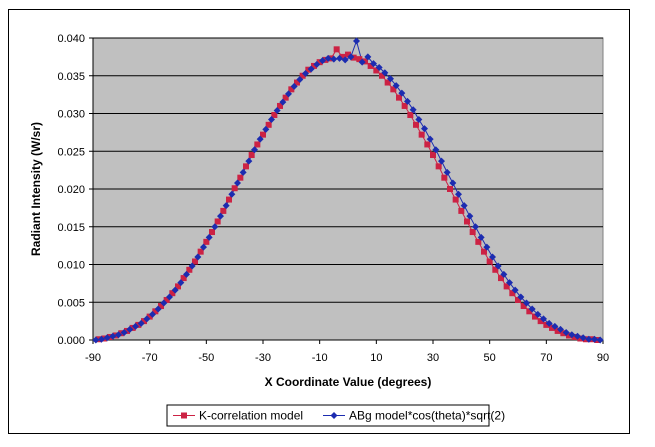  What do you see at coordinates (206, 358) in the screenshot?
I see `x-tick-label: -50` at bounding box center [206, 358].